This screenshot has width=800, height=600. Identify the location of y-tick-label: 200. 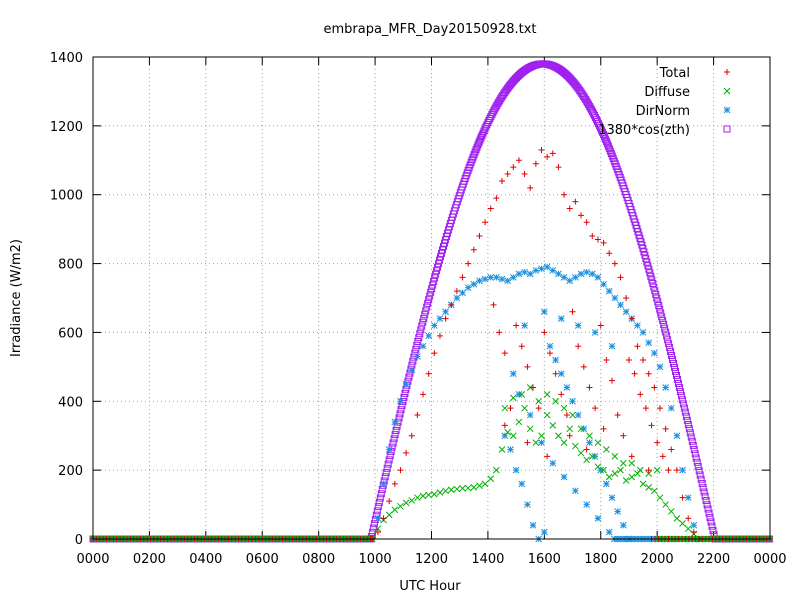
(70, 471).